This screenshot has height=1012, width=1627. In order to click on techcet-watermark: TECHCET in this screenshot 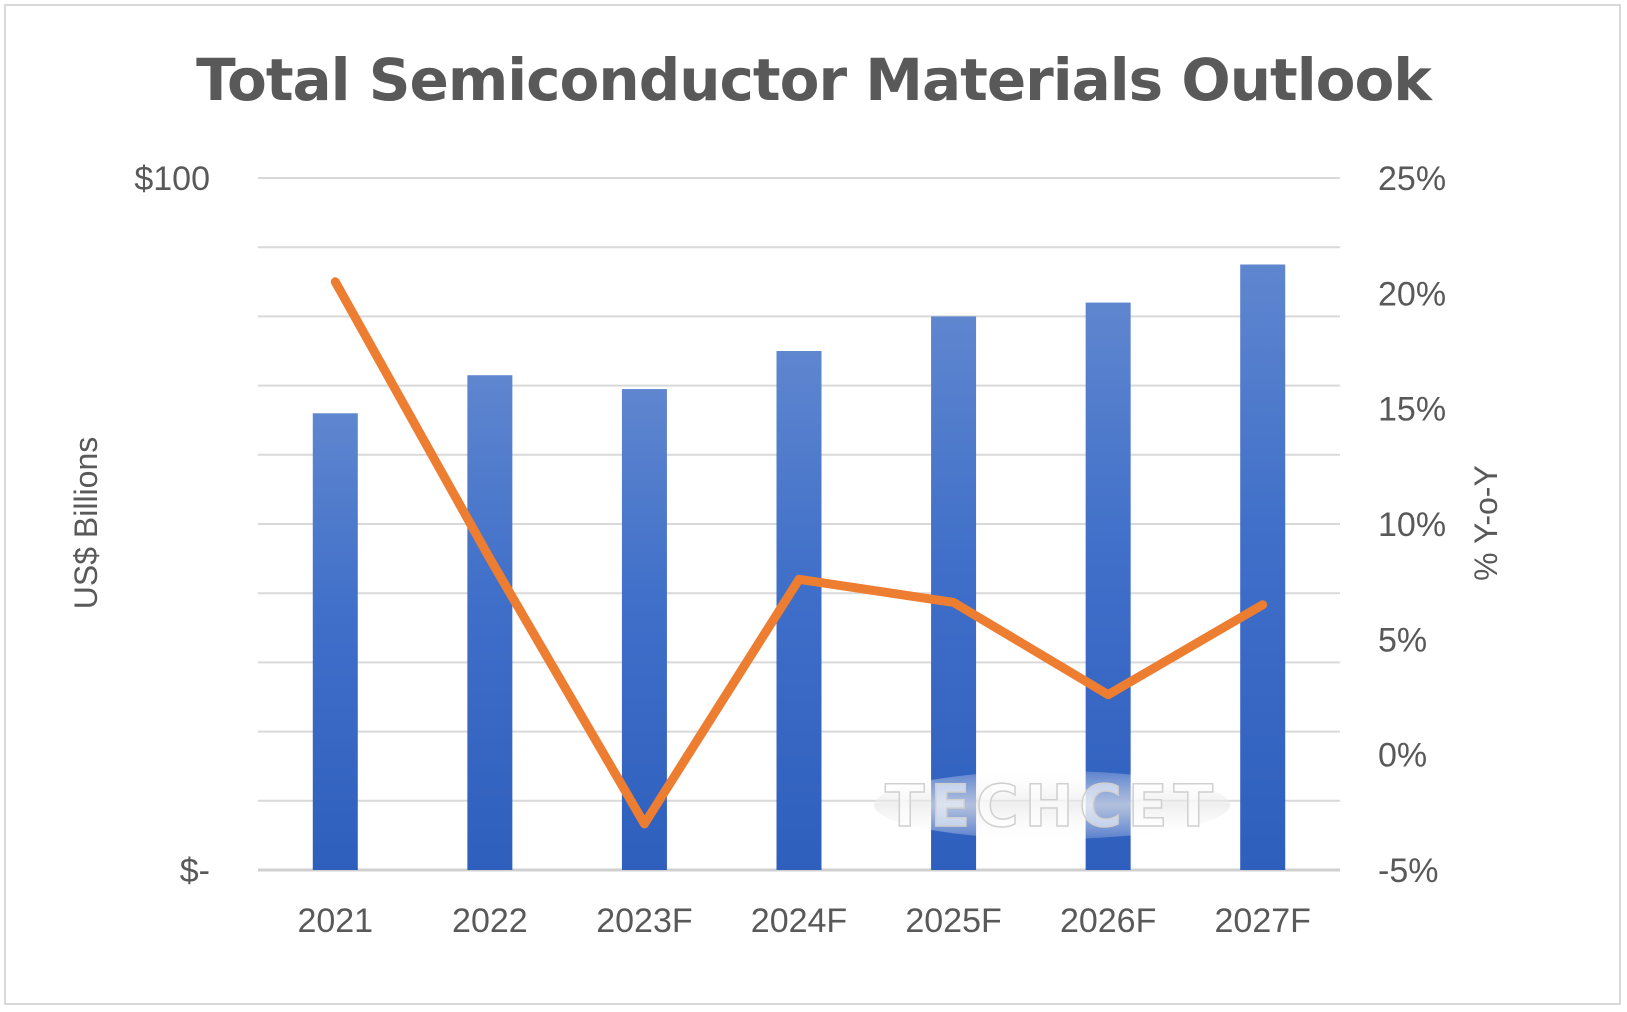, I will do `click(1052, 806)`.